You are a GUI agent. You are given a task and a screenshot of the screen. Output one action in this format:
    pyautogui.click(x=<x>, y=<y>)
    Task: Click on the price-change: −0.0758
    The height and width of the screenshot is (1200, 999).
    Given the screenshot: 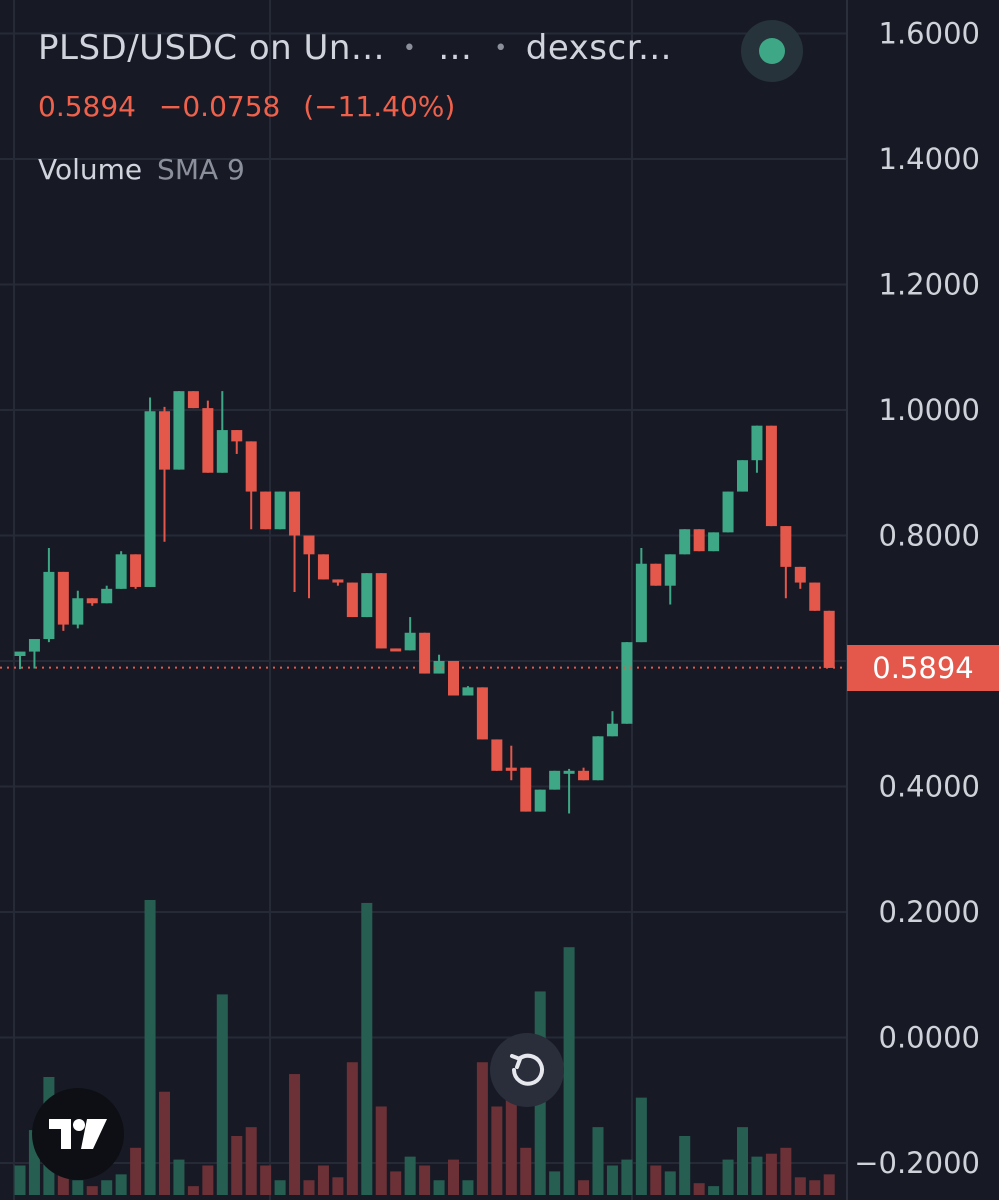 What is the action you would take?
    pyautogui.click(x=219, y=106)
    